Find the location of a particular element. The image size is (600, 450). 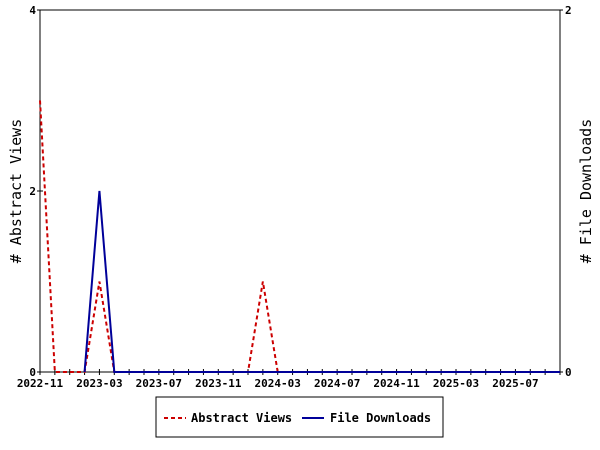

legend-box is located at coordinates (299, 417).